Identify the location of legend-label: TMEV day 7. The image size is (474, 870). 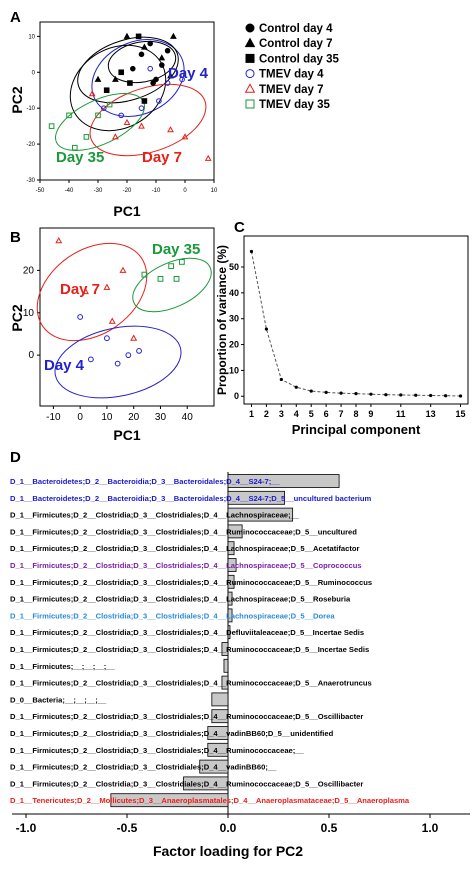
(291, 90).